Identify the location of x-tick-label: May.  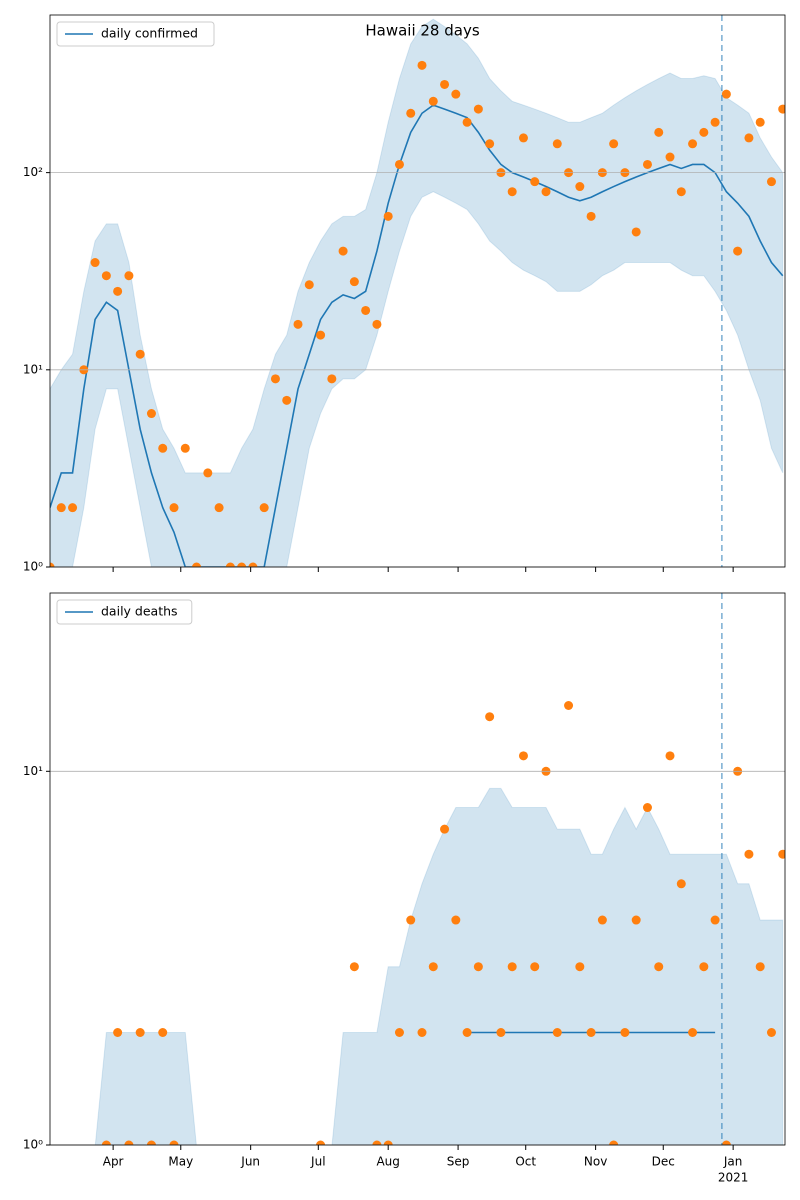
(180, 1162).